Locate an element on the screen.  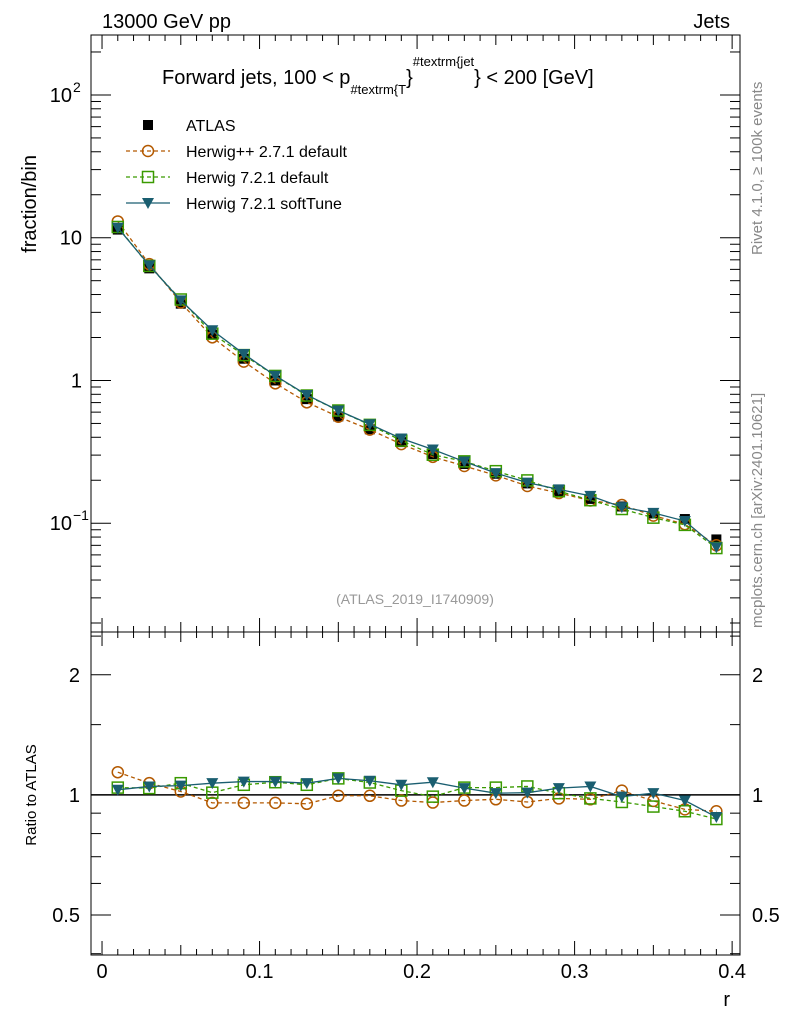
mcplots-label: mcplots.cern.ch [arXiv:2401.10621] is located at coordinates (757, 510).